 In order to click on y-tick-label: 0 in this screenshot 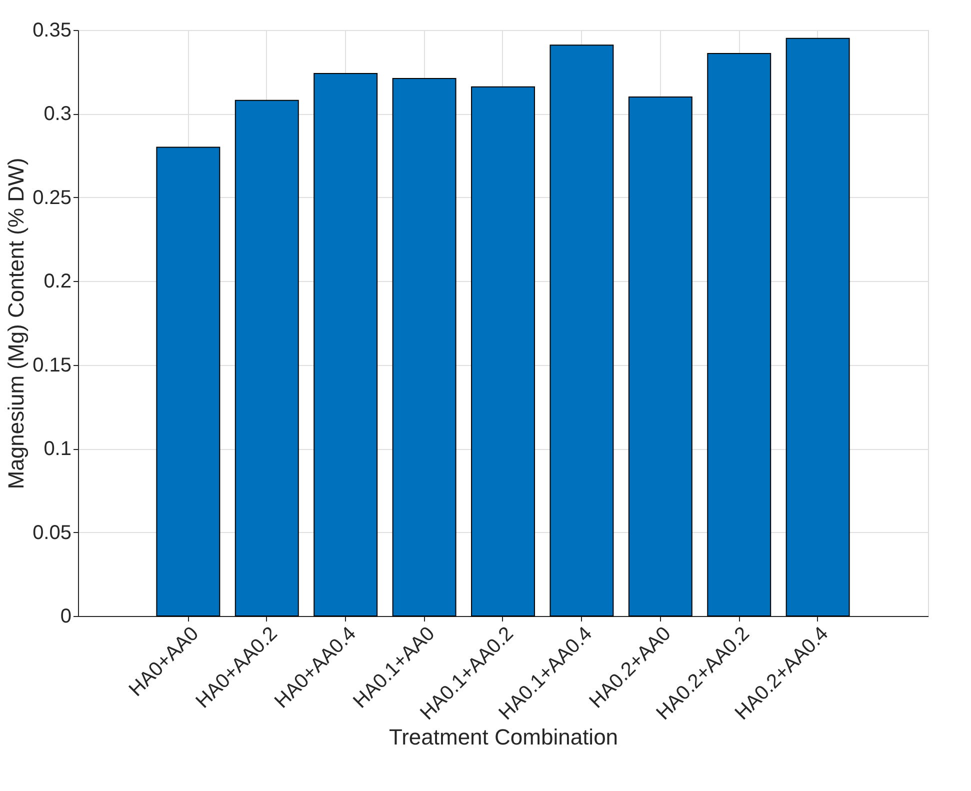, I will do `click(66, 617)`.